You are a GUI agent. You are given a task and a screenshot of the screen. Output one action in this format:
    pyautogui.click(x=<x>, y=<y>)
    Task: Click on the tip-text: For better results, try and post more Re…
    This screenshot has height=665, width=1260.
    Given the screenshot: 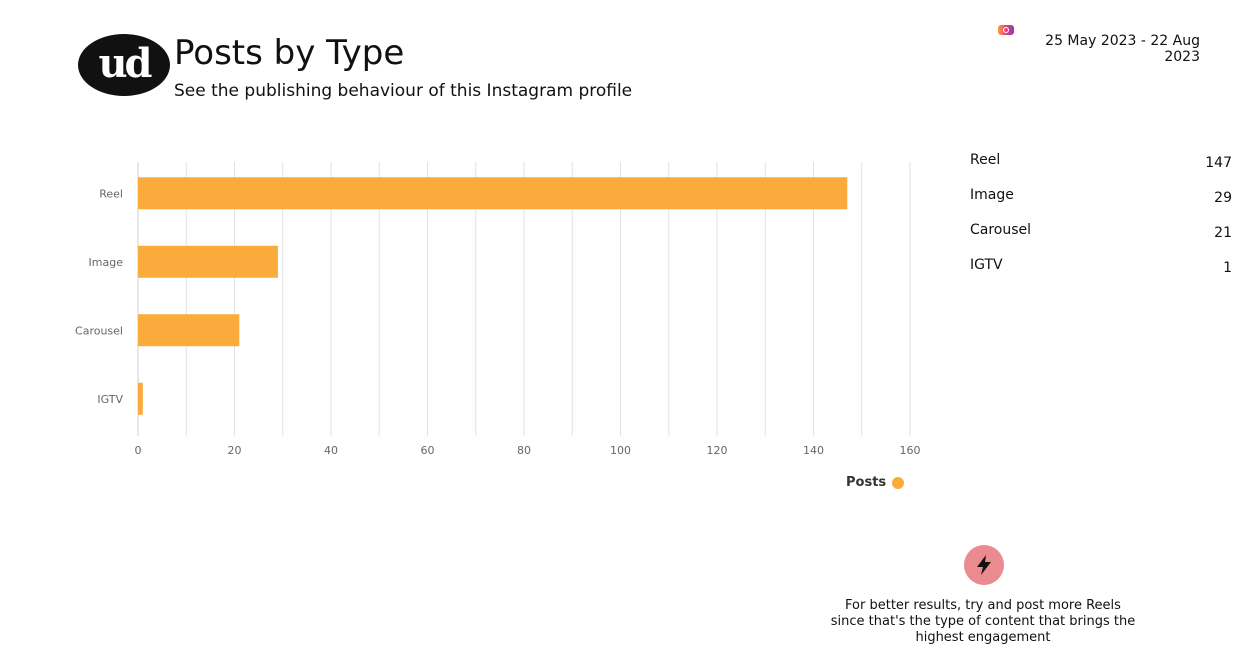 What is the action you would take?
    pyautogui.click(x=983, y=621)
    